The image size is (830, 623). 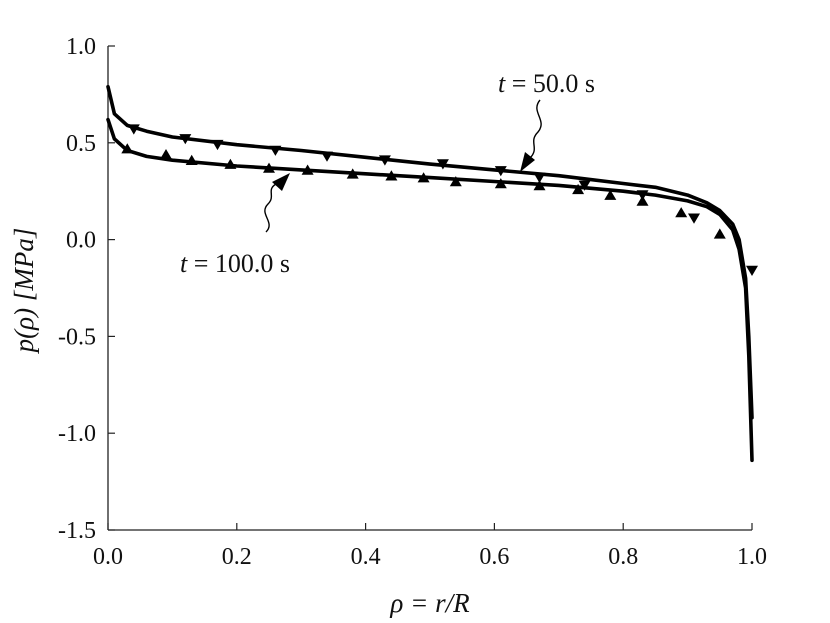 I want to click on annotation-arrowhead-100s, so click(x=281, y=182).